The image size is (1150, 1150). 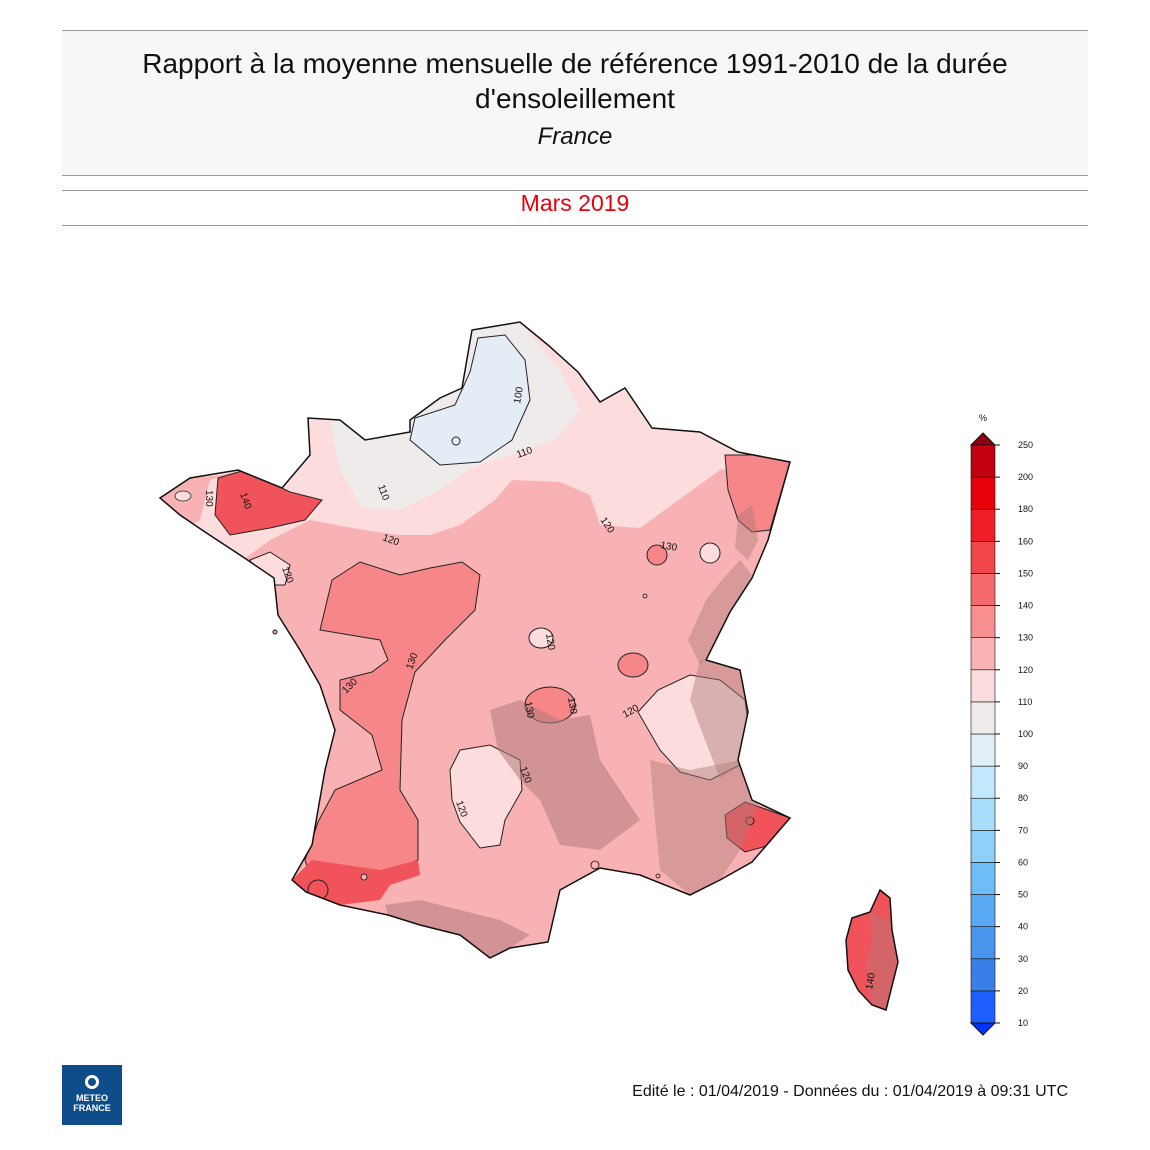 I want to click on relief-vosges, so click(x=746, y=532).